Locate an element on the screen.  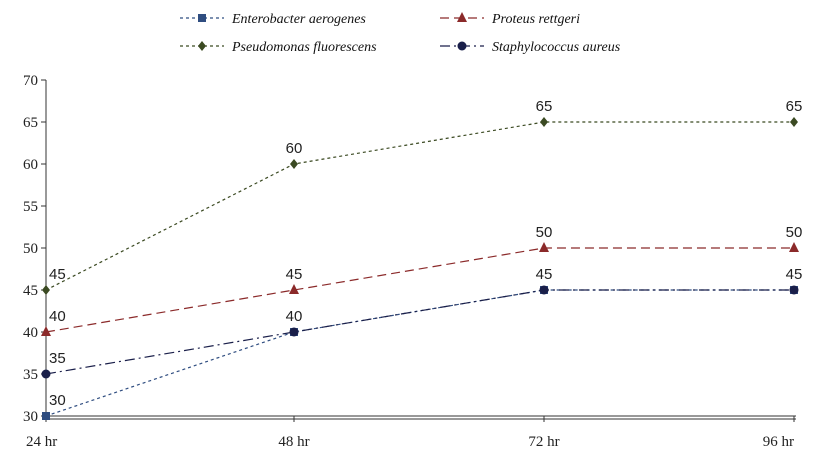
legend-label: Enterobacter aerogenes is located at coordinates (298, 19).